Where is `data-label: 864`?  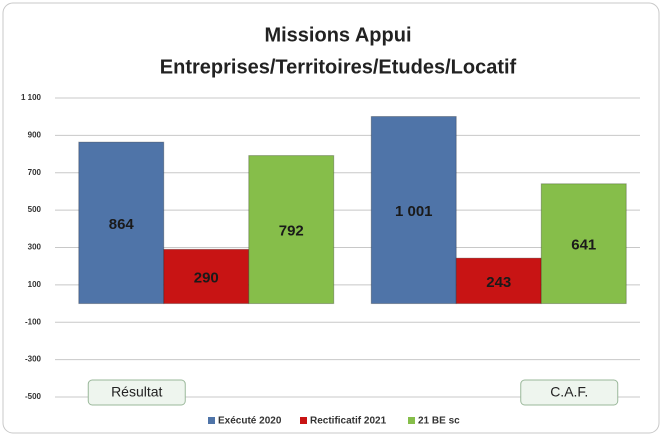 data-label: 864 is located at coordinates (122, 224).